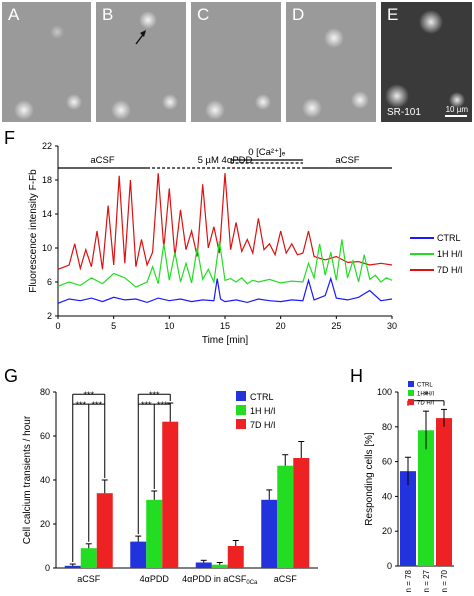  Describe the element at coordinates (392, 326) in the screenshot. I see `x-tick-label: 30` at that location.